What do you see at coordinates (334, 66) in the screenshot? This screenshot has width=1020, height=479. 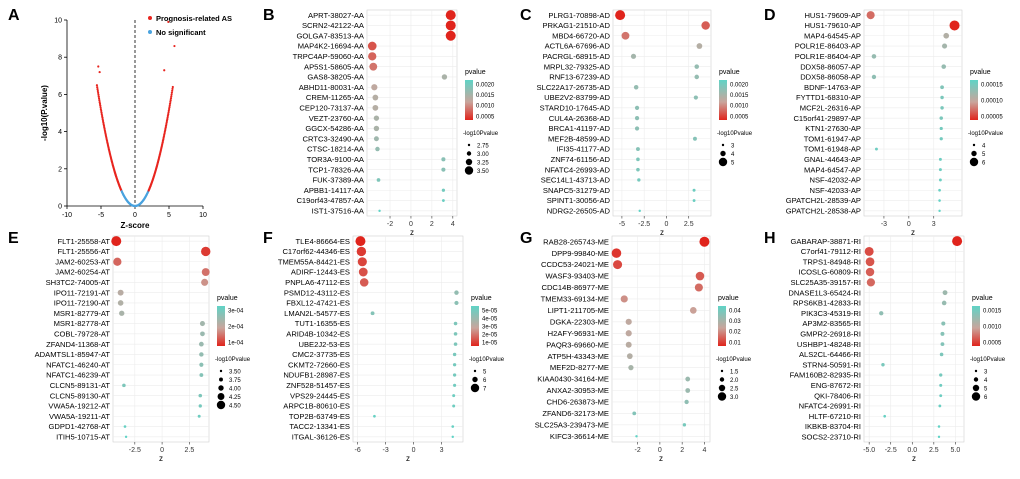 I see `category-label: AP5S1-58605-AA` at bounding box center [334, 66].